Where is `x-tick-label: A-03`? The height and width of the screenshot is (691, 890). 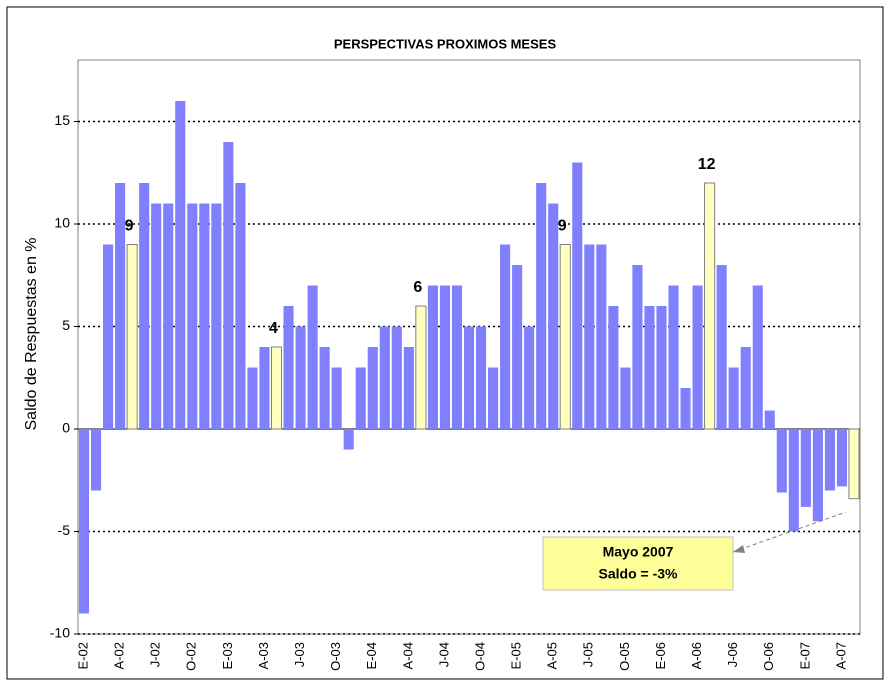
x-tick-label: A-03 is located at coordinates (263, 655).